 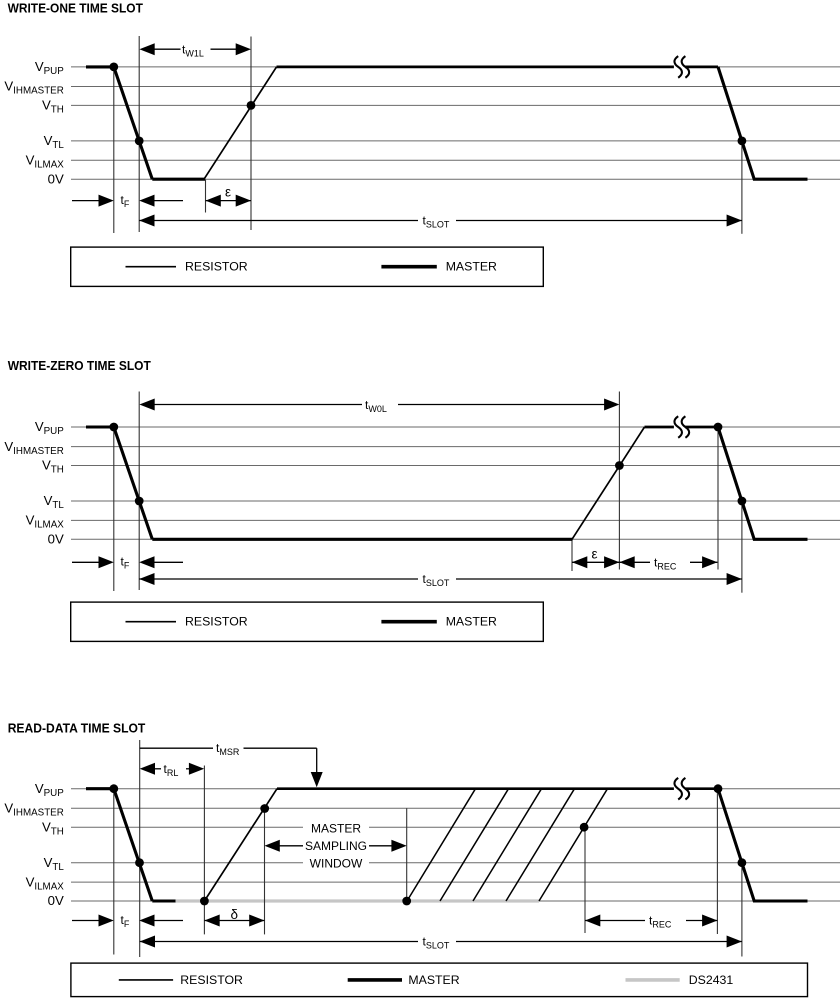 What do you see at coordinates (171, 770) in the screenshot?
I see `svg-text: tRL` at bounding box center [171, 770].